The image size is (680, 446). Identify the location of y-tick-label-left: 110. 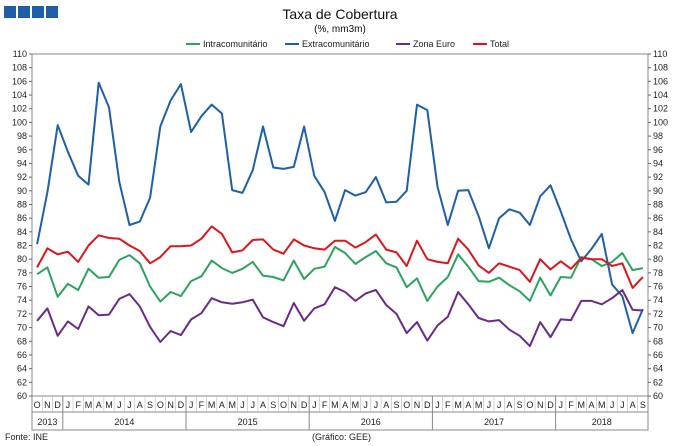
(20, 54).